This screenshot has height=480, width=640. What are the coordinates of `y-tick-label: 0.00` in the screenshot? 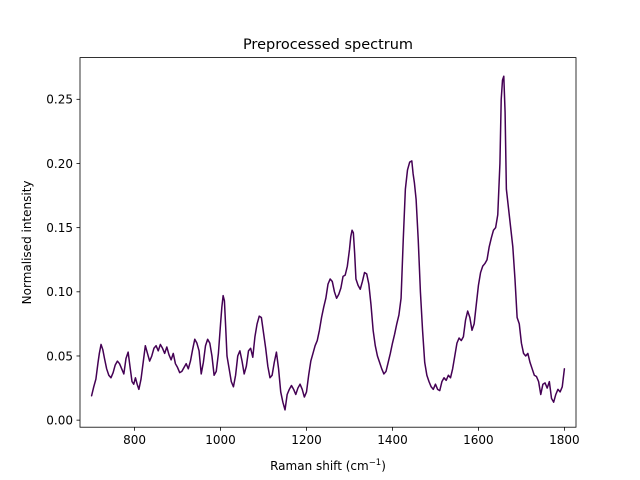 It's located at (59, 420).